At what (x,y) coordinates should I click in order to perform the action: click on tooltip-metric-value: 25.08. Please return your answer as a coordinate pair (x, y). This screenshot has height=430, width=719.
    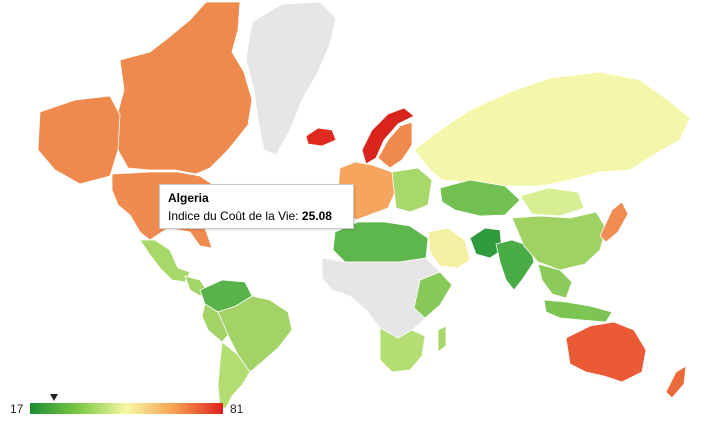
    Looking at the image, I should click on (316, 216).